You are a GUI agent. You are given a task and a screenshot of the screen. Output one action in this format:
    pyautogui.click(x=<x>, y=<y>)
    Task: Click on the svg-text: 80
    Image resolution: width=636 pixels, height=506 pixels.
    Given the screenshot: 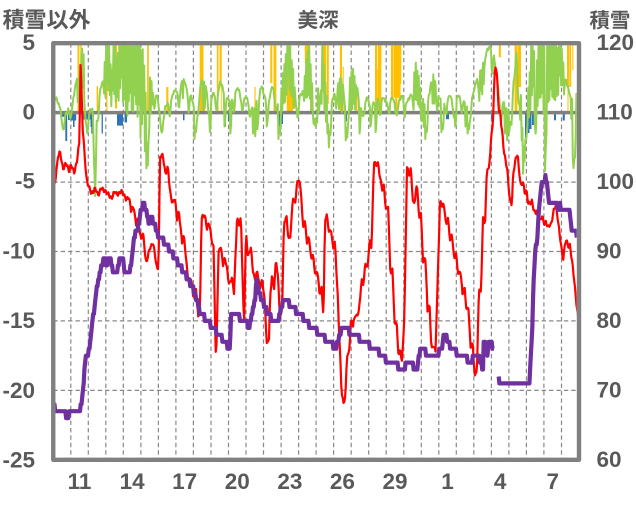 What is the action you would take?
    pyautogui.click(x=609, y=320)
    